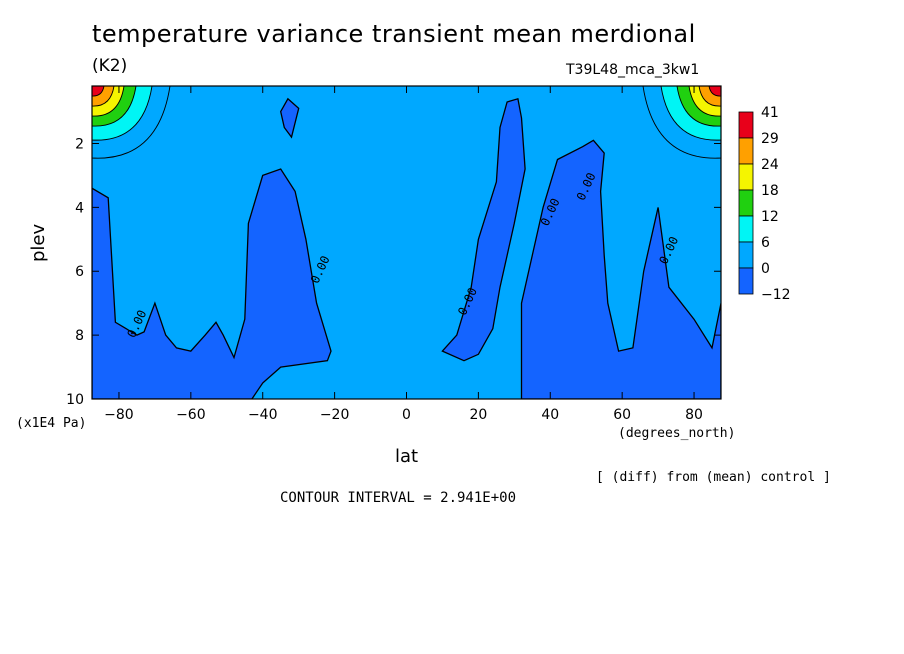  What do you see at coordinates (677, 433) in the screenshot?
I see `x-axis-units: (degrees_north)` at bounding box center [677, 433].